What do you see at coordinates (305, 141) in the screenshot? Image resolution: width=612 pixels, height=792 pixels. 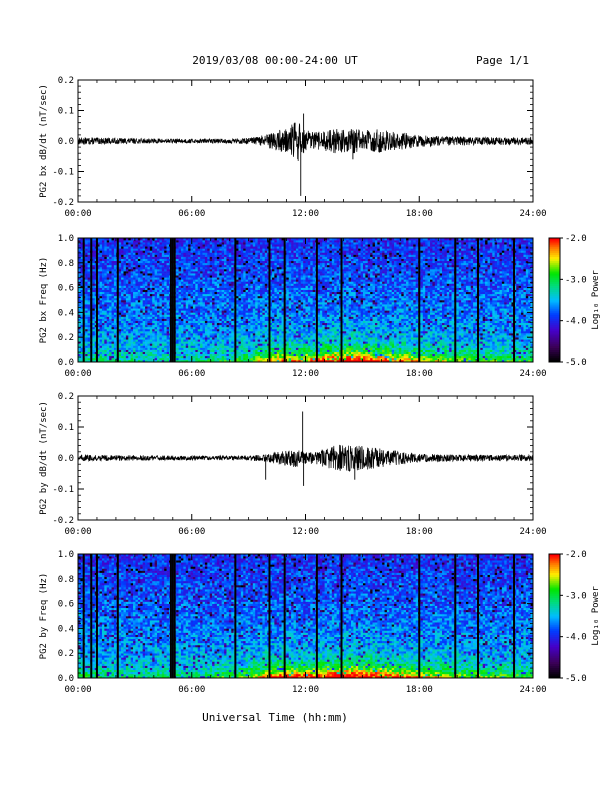 I see `plot-frame` at bounding box center [305, 141].